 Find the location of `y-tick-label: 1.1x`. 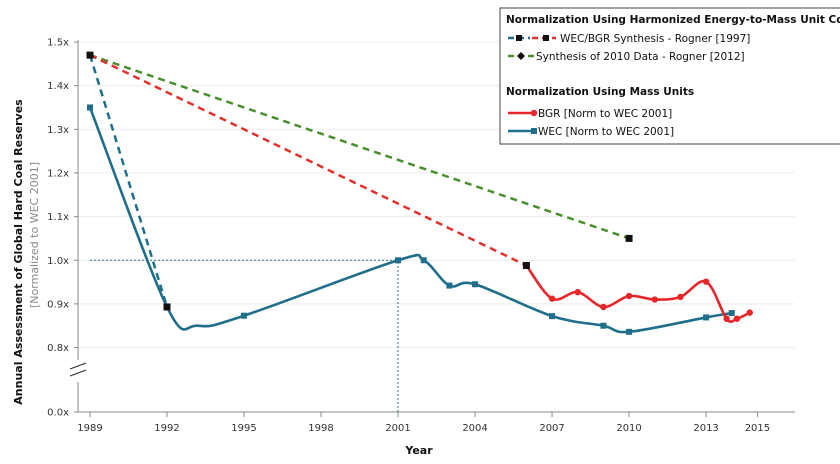

y-tick-label: 1.1x is located at coordinates (58, 217).